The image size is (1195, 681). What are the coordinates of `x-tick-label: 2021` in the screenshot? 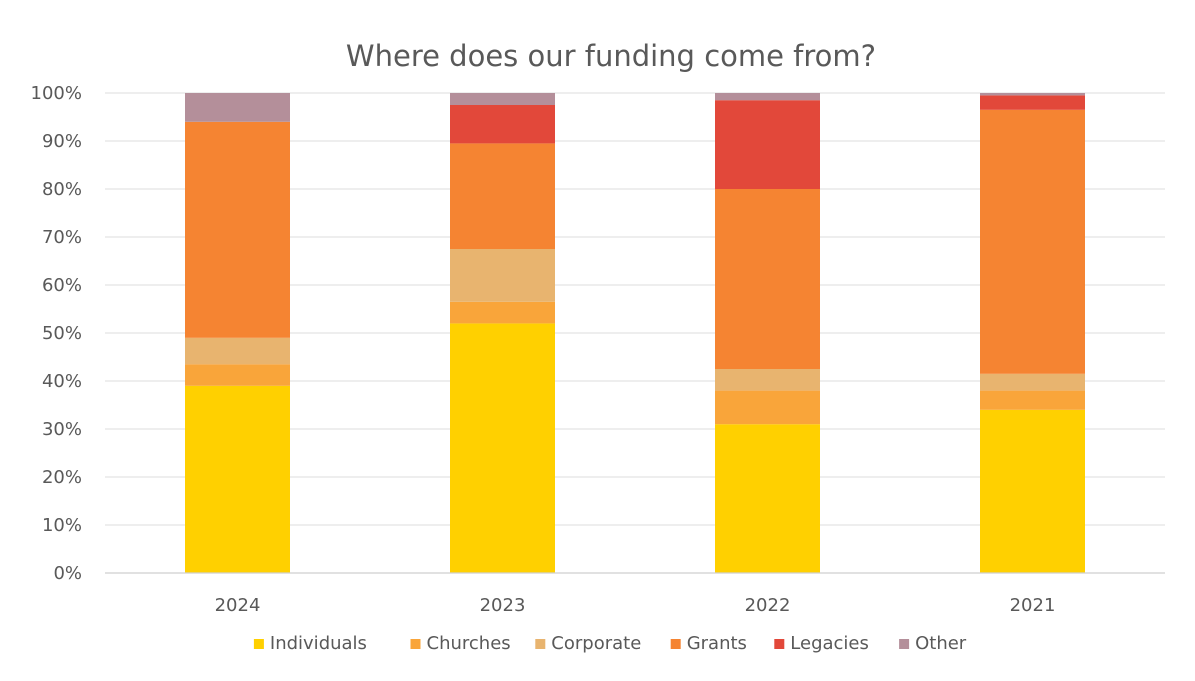 It's located at (1033, 605).